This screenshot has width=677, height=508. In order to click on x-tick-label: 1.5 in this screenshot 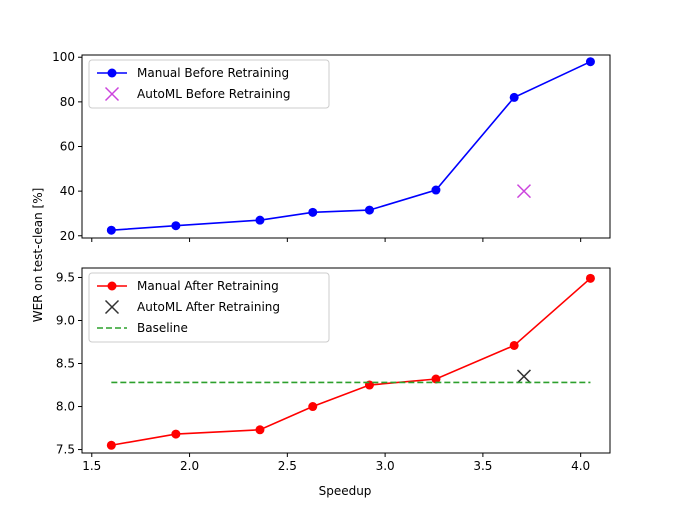, I will do `click(91, 466)`.